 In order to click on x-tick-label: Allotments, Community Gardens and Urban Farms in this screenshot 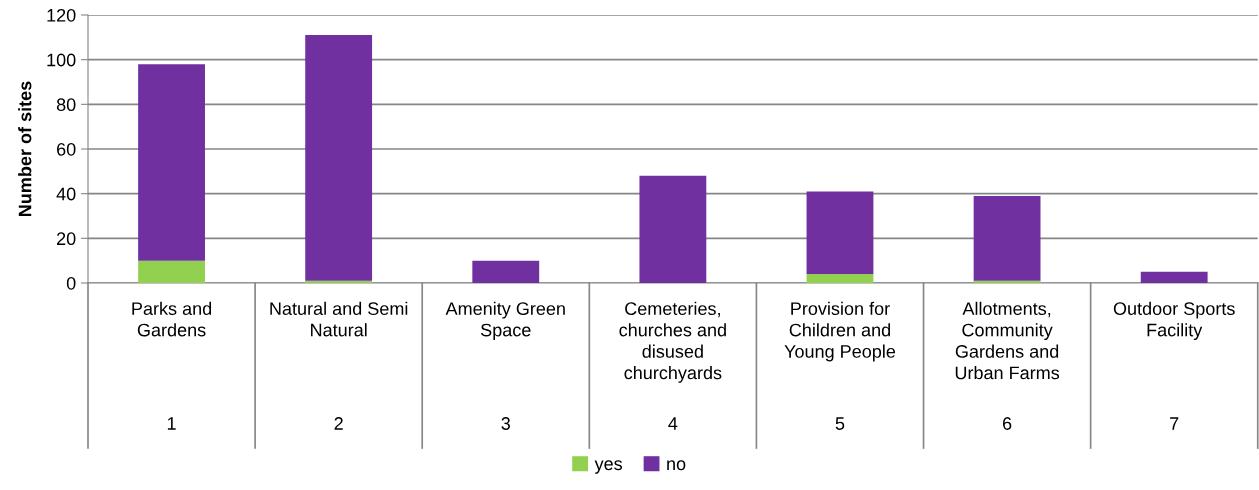, I will do `click(1007, 340)`.